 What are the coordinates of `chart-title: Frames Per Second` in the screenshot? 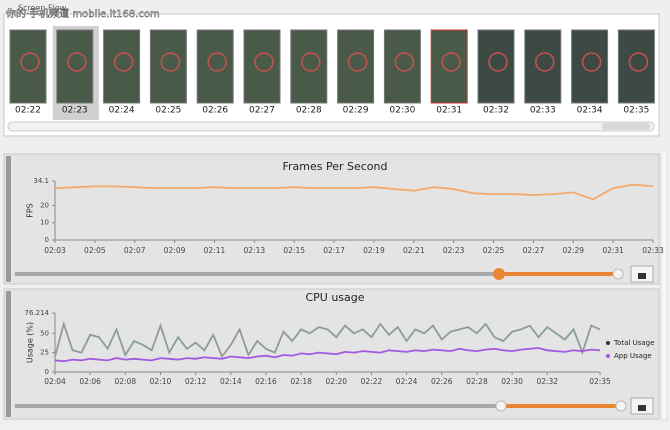 It's located at (334, 166).